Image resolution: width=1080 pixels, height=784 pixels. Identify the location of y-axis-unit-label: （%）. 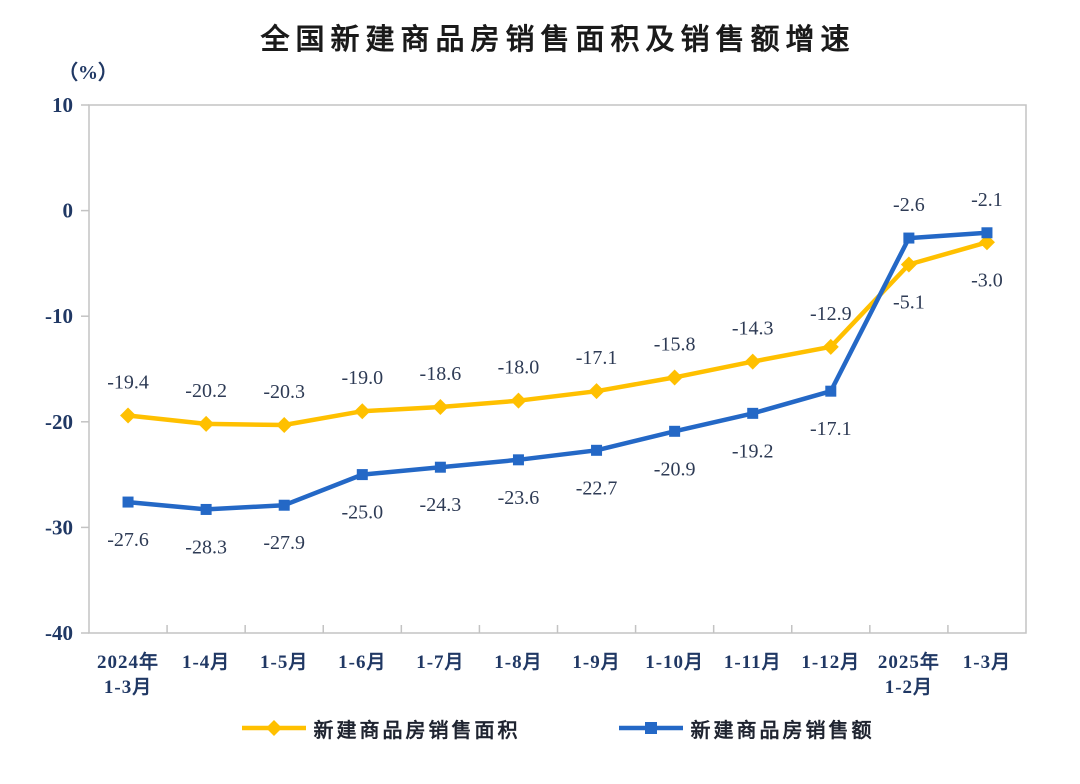
(88, 73).